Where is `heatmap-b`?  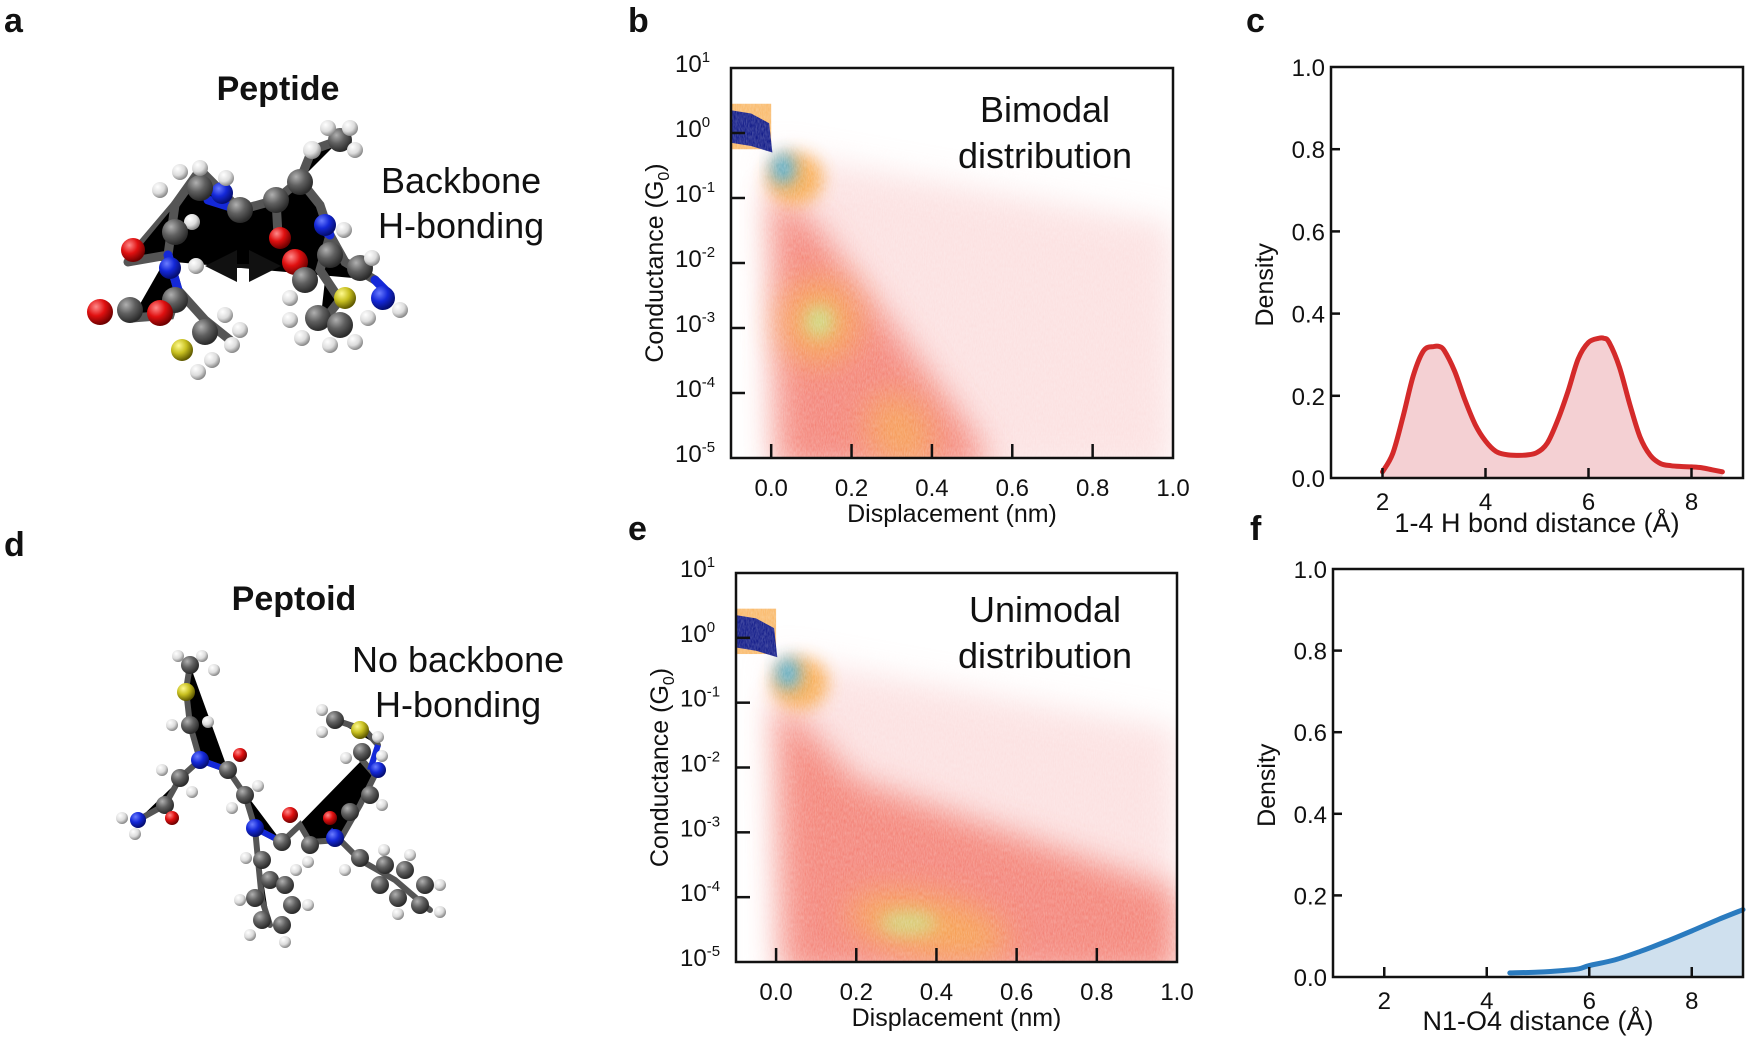
heatmap-b is located at coordinates (952, 263).